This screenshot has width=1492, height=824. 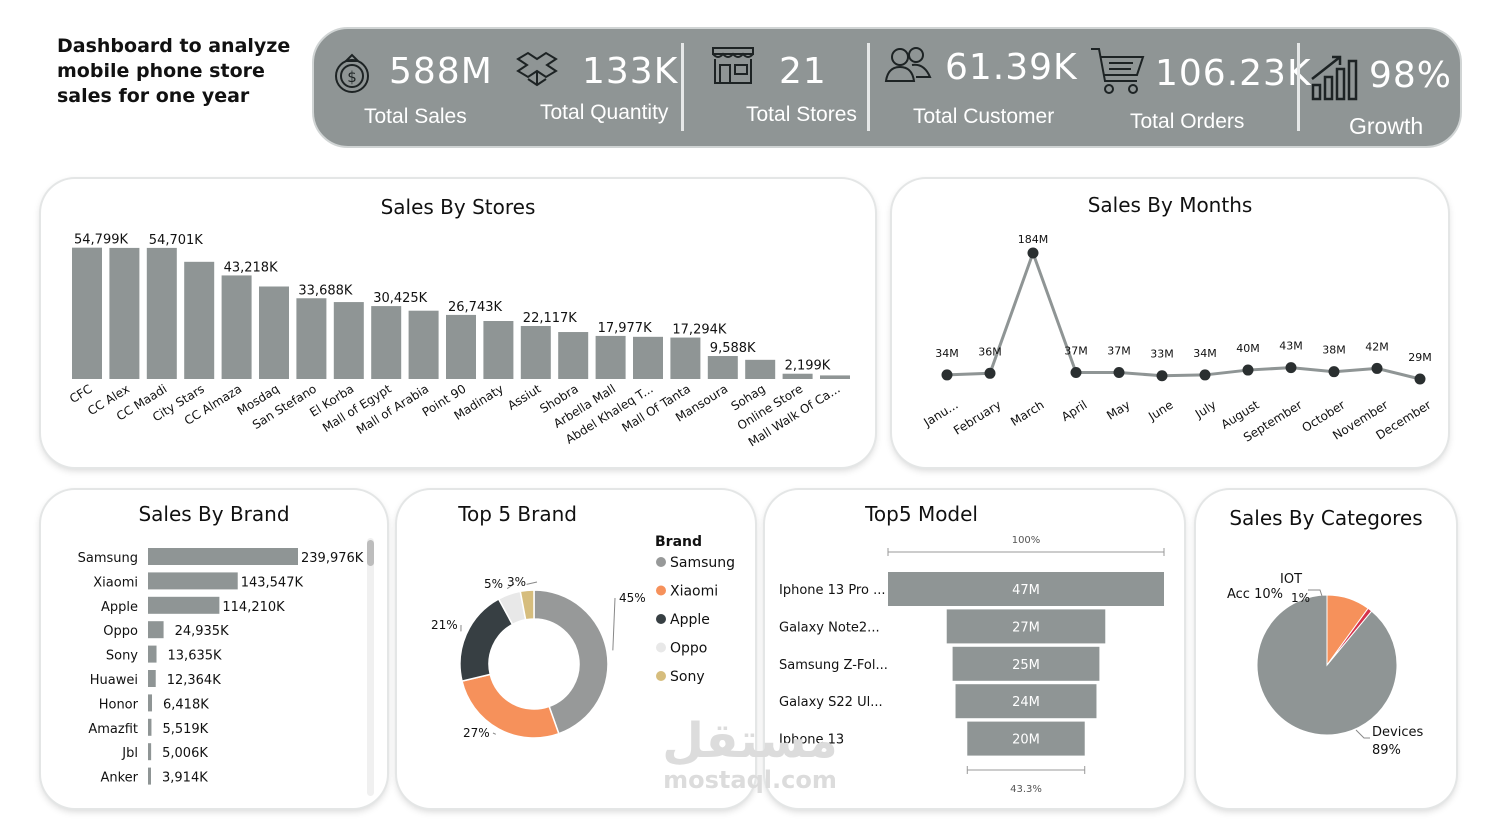 What do you see at coordinates (113, 729) in the screenshot?
I see `brand-tick-label: Amazfit` at bounding box center [113, 729].